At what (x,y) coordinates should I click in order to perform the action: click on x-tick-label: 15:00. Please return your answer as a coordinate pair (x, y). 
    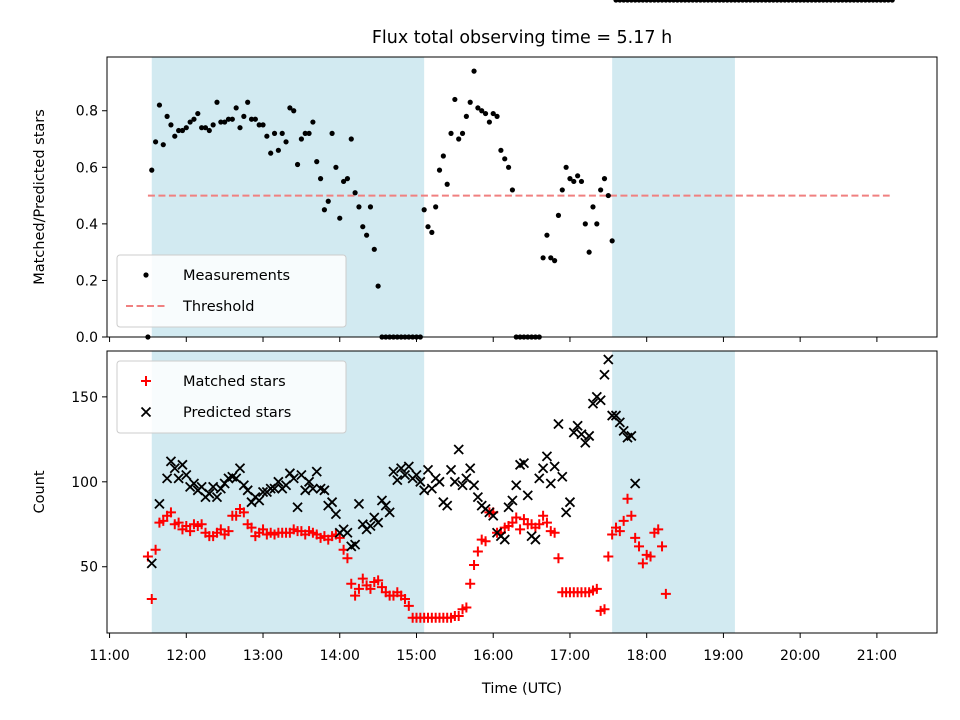
    Looking at the image, I should click on (416, 656).